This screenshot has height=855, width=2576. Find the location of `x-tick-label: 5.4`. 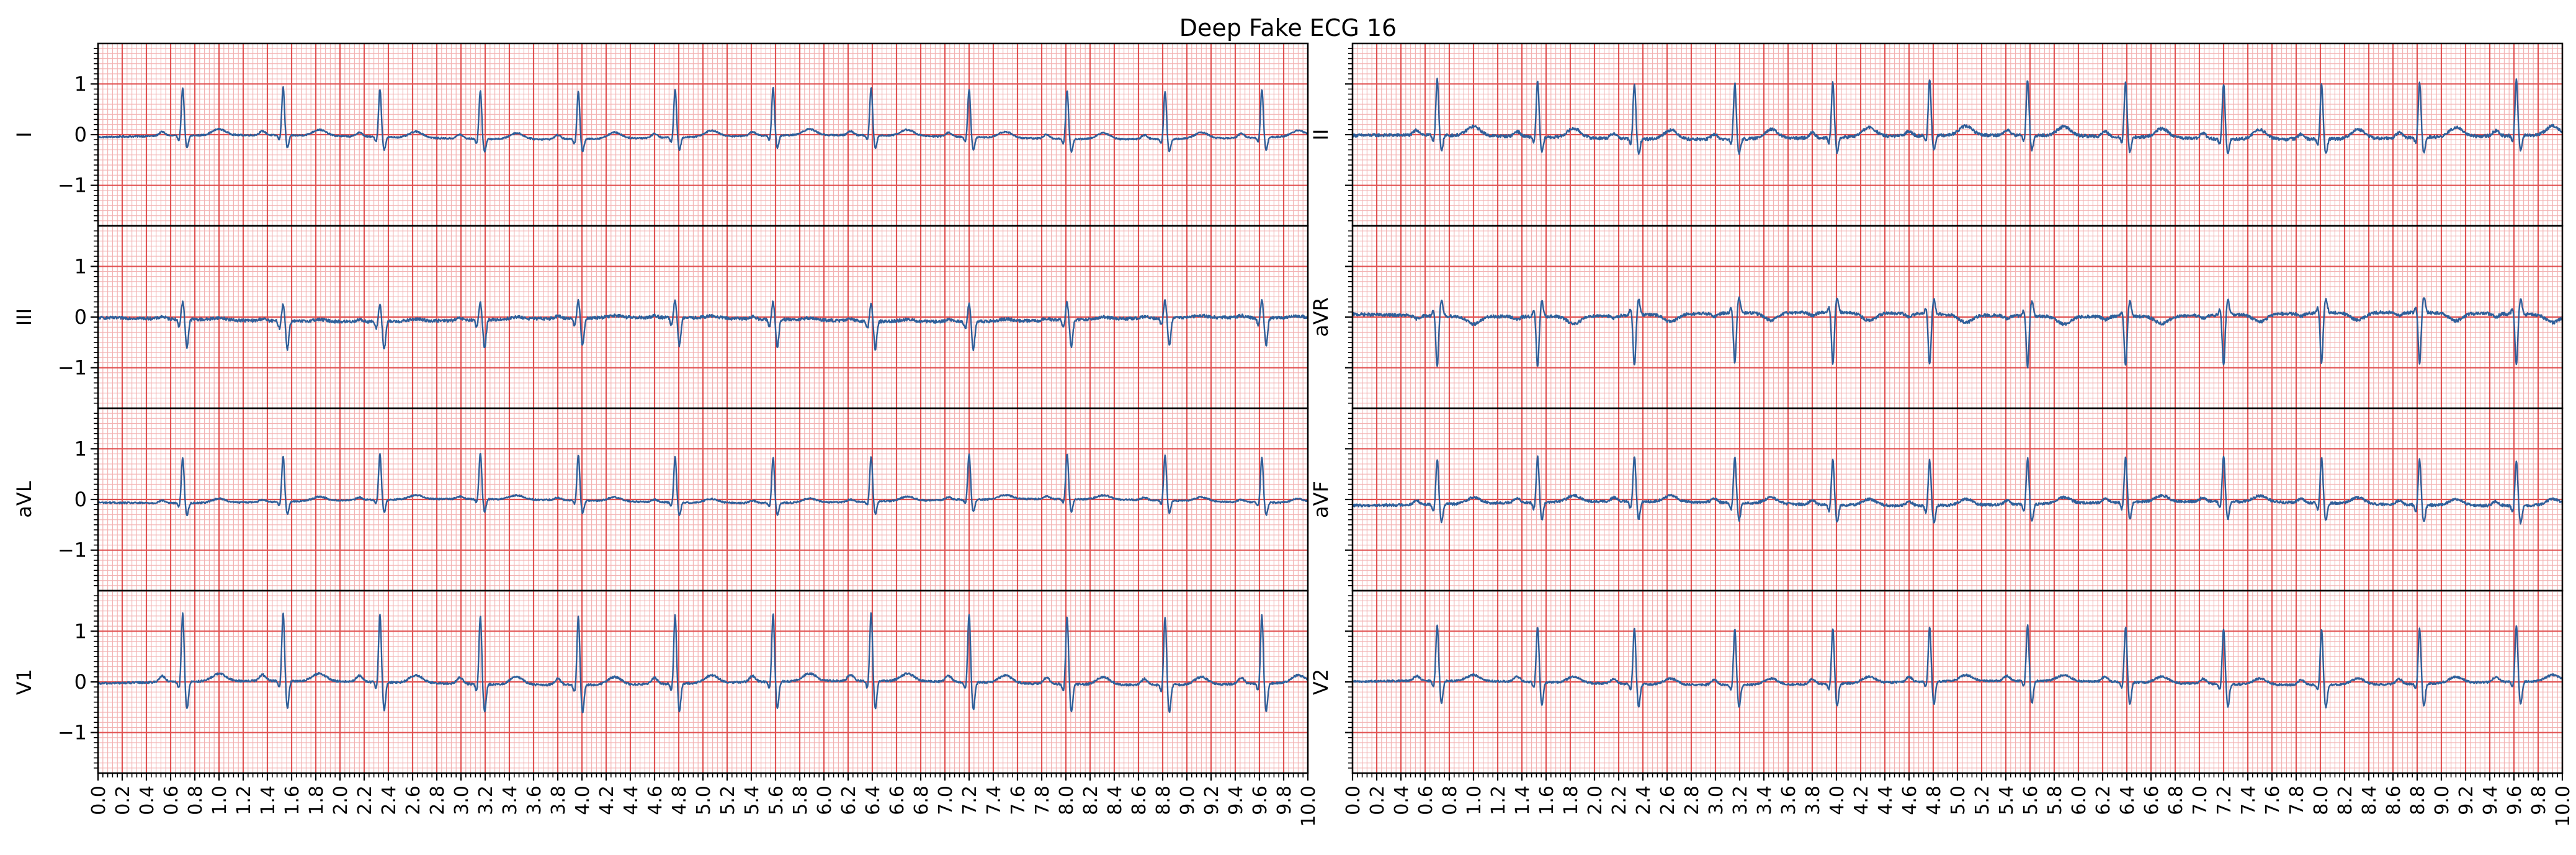

x-tick-label: 5.4 is located at coordinates (752, 800).